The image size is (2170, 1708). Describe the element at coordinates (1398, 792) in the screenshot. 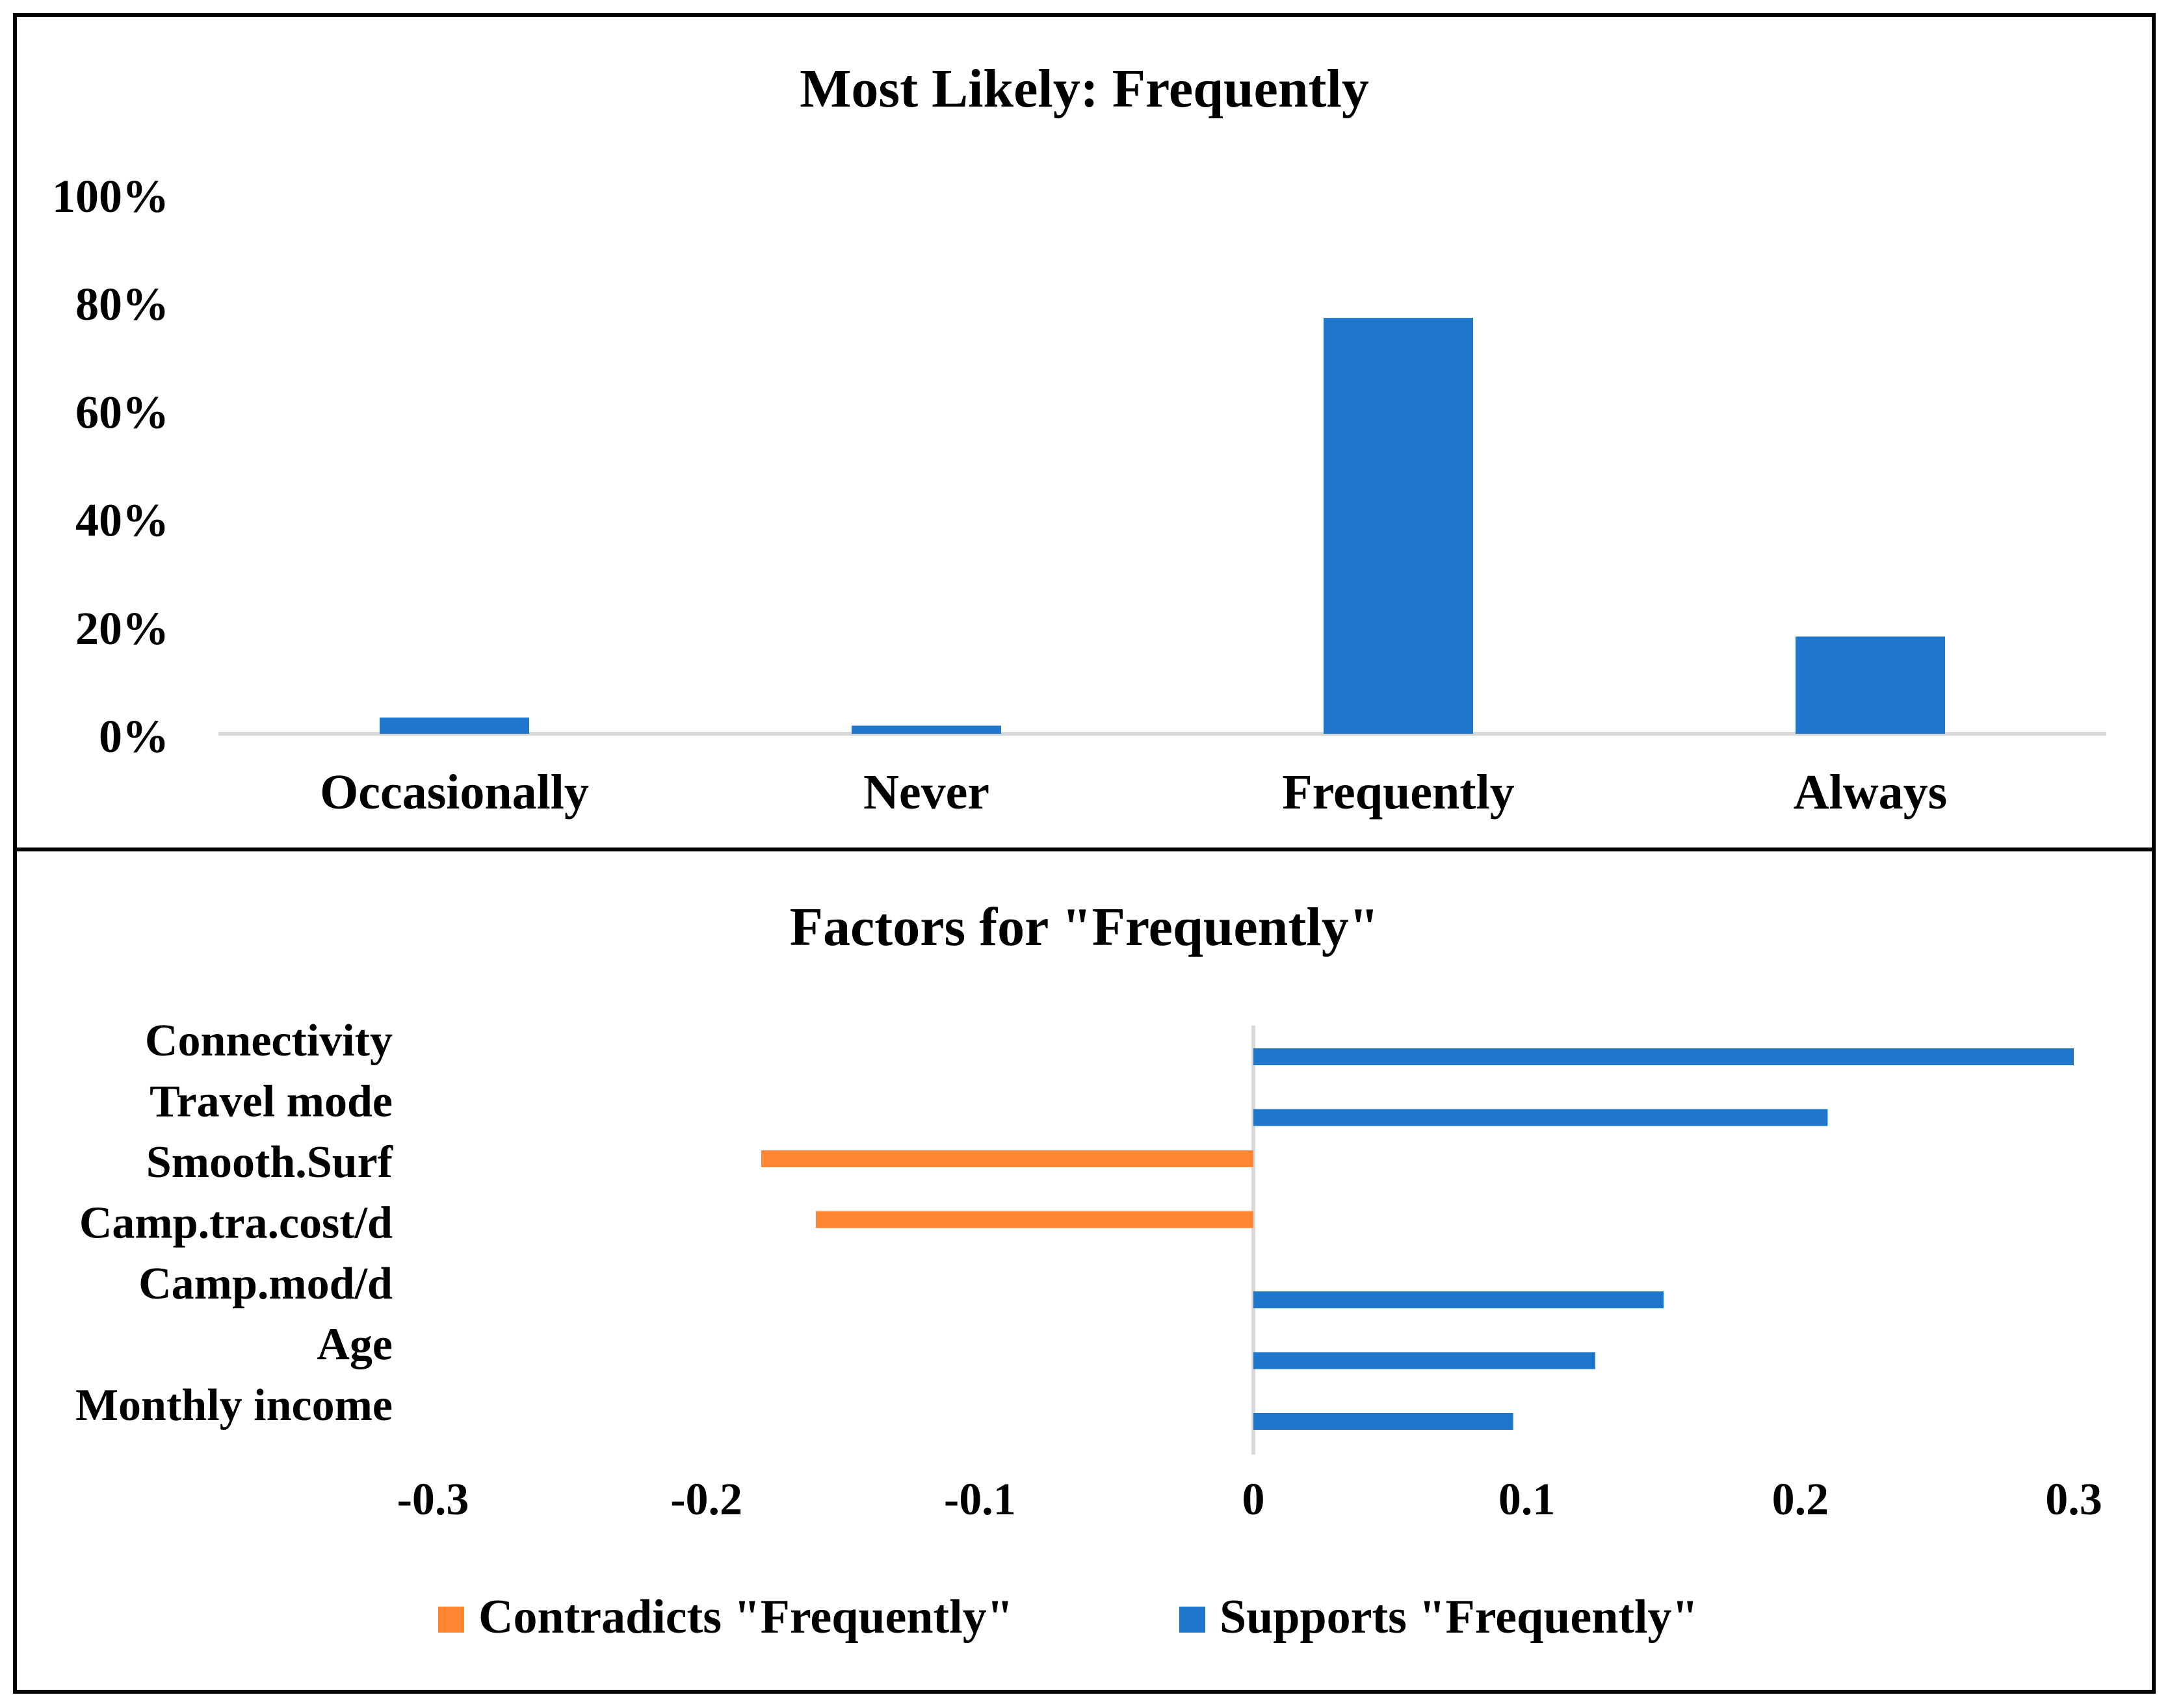

I see `x-category-label: Frequently` at that location.